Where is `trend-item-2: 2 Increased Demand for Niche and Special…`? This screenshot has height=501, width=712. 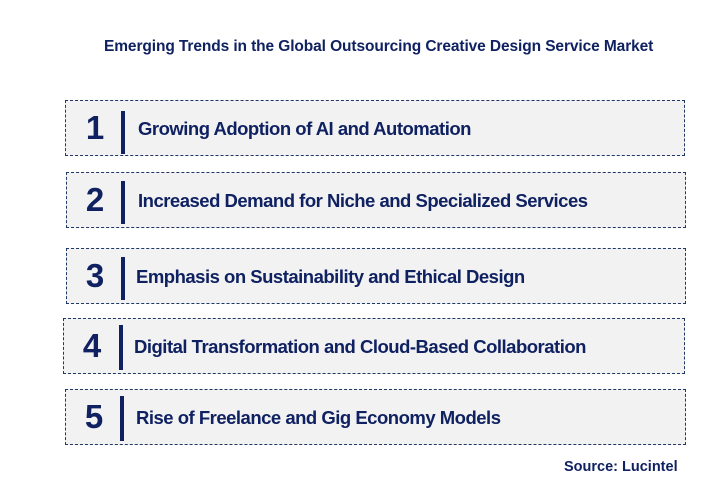
trend-item-2: 2 Increased Demand for Niche and Special… is located at coordinates (376, 200).